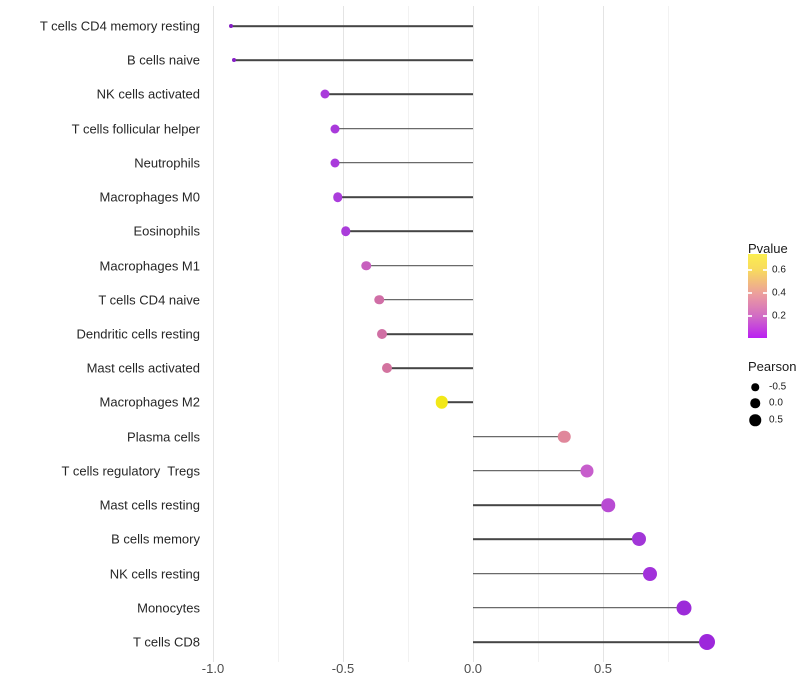  I want to click on x-axis-tick-label: -1.0, so click(213, 668).